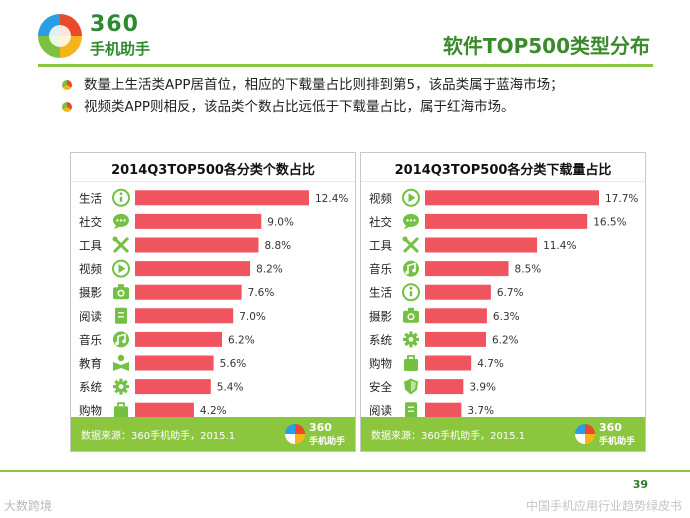 The width and height of the screenshot is (690, 518). Describe the element at coordinates (121, 197) in the screenshot. I see `info-icon` at that location.